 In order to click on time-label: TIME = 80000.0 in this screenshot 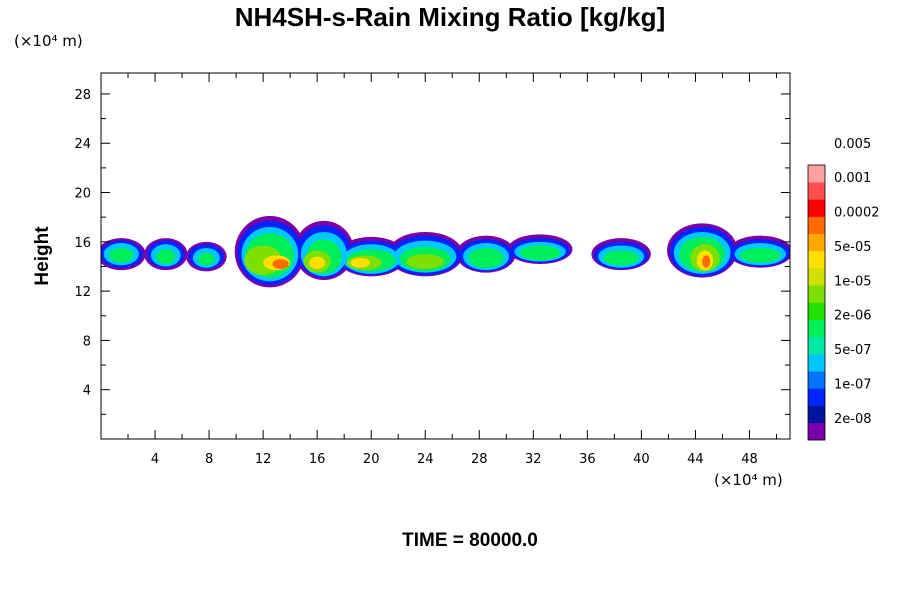, I will do `click(470, 540)`.